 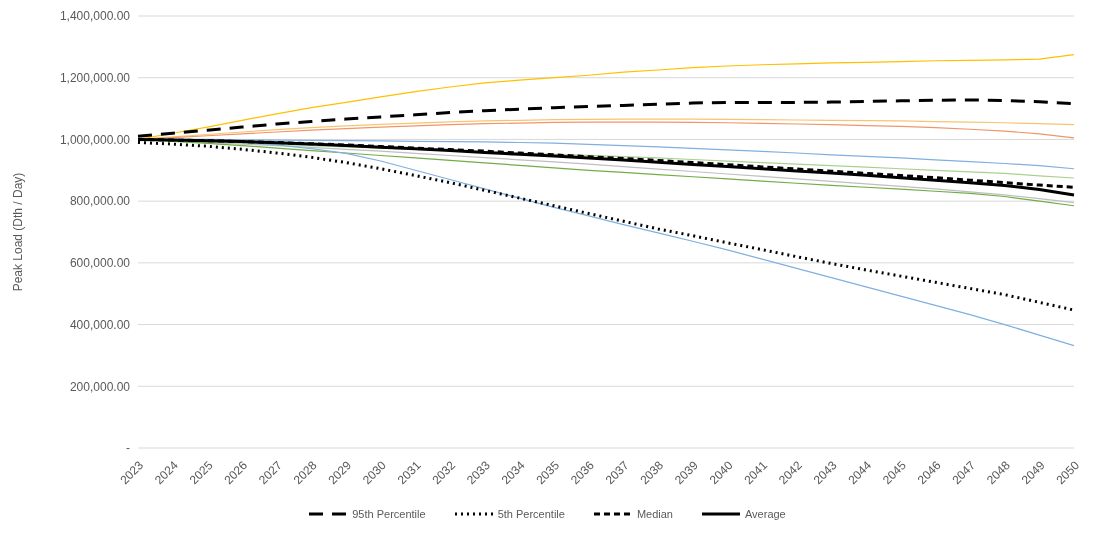 I want to click on y-tick-label: 400,000.00, so click(x=100, y=324).